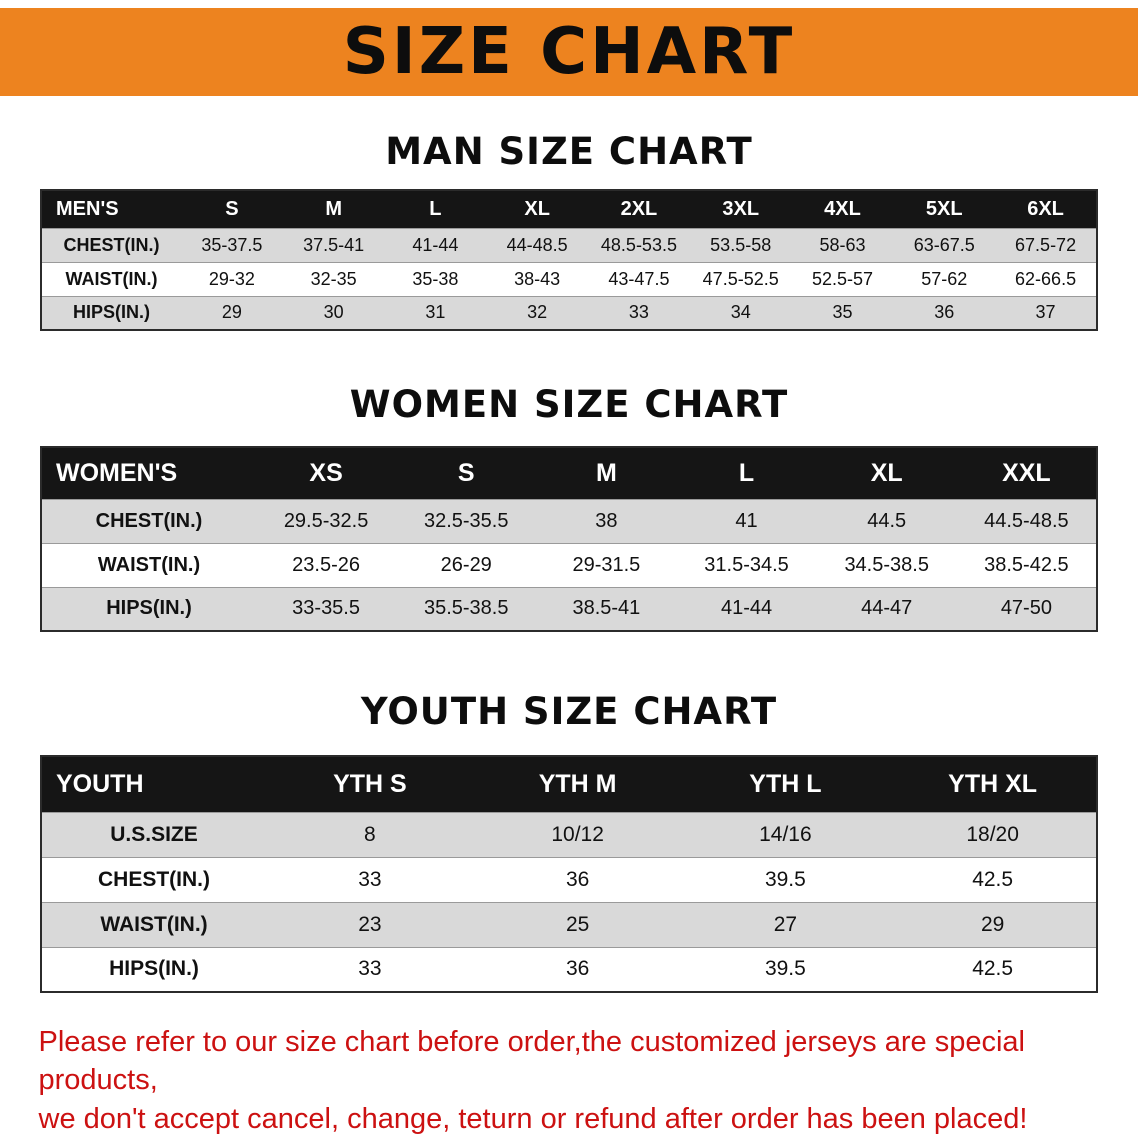  I want to click on table-cell: 38.5-42.5, so click(1026, 564).